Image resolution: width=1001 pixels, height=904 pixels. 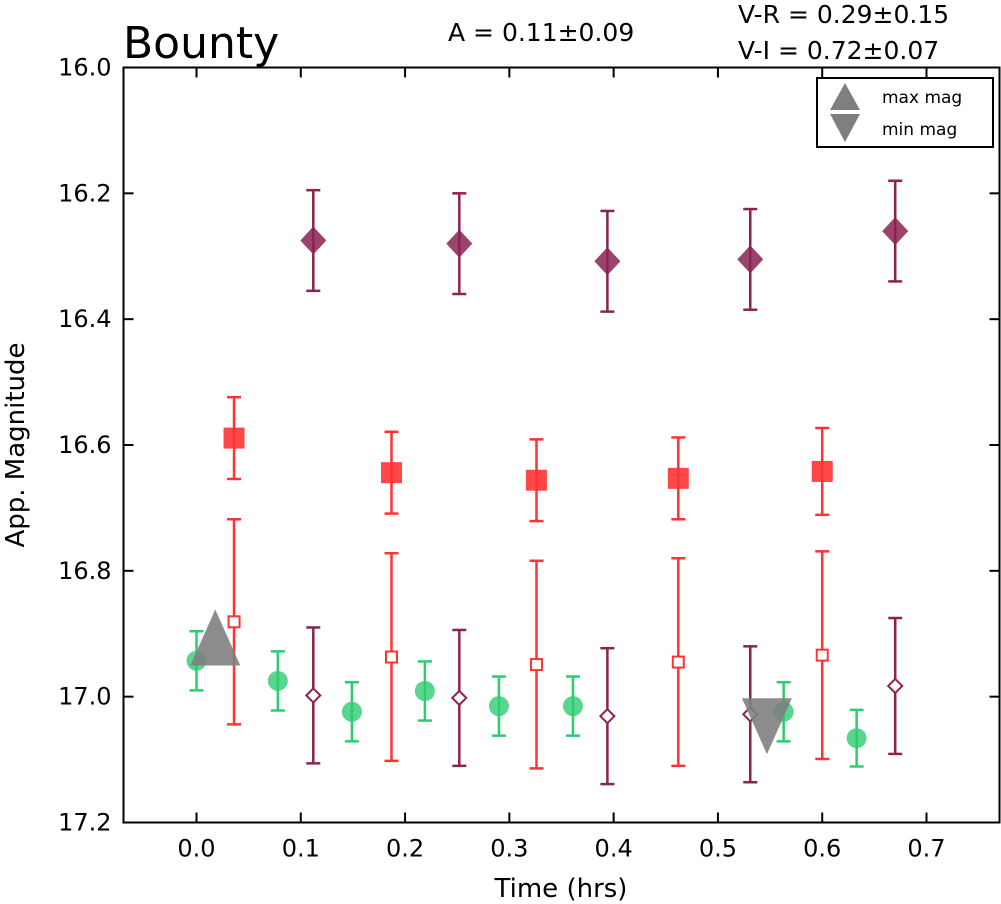 I want to click on legend-min-mag-label: min mag, so click(x=919, y=130).